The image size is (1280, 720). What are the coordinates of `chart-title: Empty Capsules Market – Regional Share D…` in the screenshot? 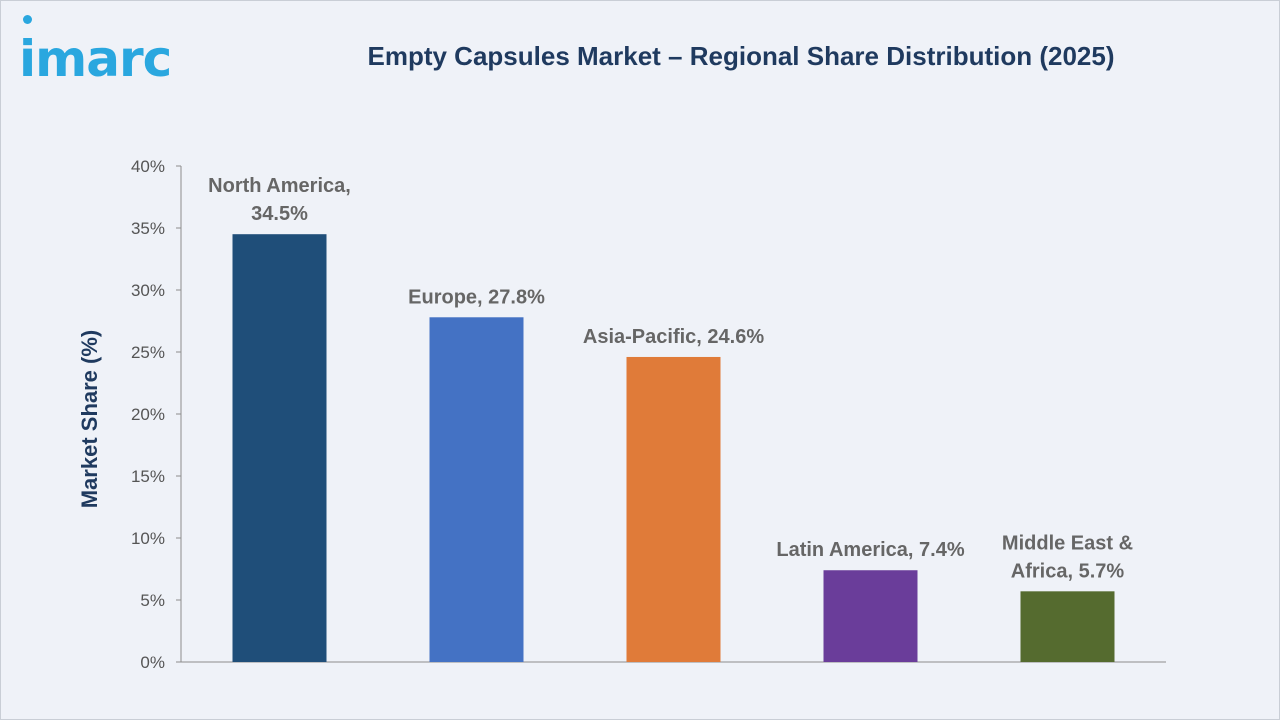 It's located at (741, 56).